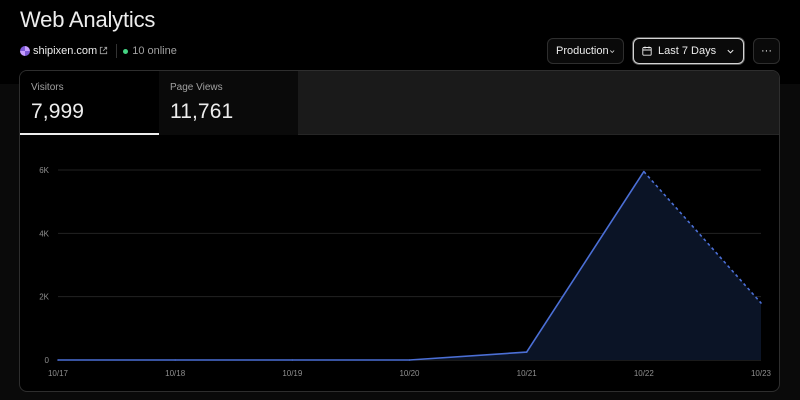  I want to click on more-options-button: ···, so click(766, 51).